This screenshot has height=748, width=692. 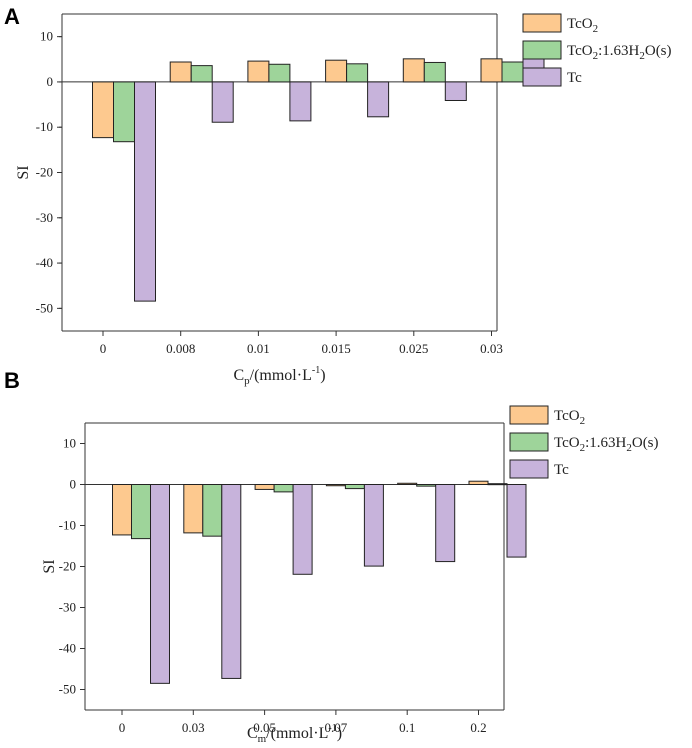 What do you see at coordinates (445, 523) in the screenshot?
I see `bar-Tc-0.1` at bounding box center [445, 523].